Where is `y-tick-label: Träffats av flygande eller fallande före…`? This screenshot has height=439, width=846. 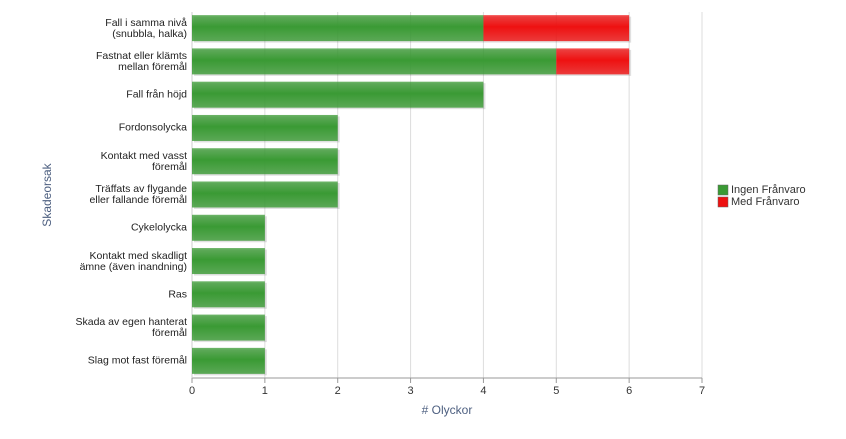 y-tick-label: Träffats av flygande eller fallande före… is located at coordinates (138, 194).